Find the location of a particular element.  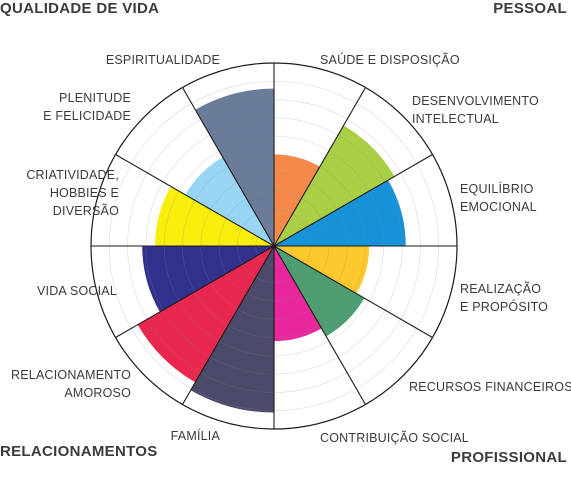

segment-label: PLENITUDE E FELICIDADE is located at coordinates (87, 107).